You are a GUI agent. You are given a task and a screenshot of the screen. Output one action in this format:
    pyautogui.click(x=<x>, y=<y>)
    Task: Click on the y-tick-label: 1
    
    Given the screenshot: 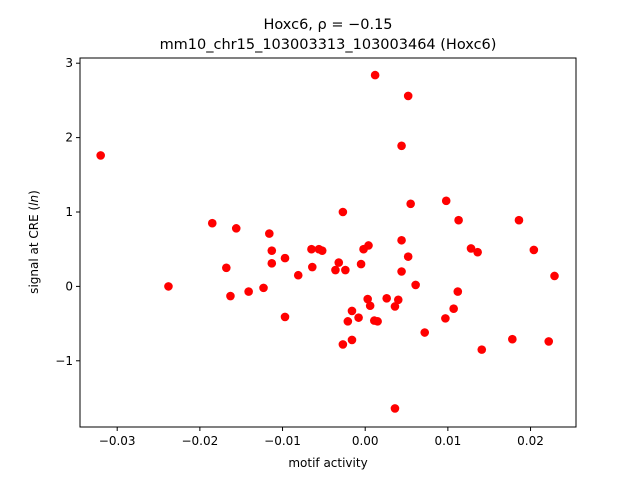 What is the action you would take?
    pyautogui.click(x=69, y=212)
    